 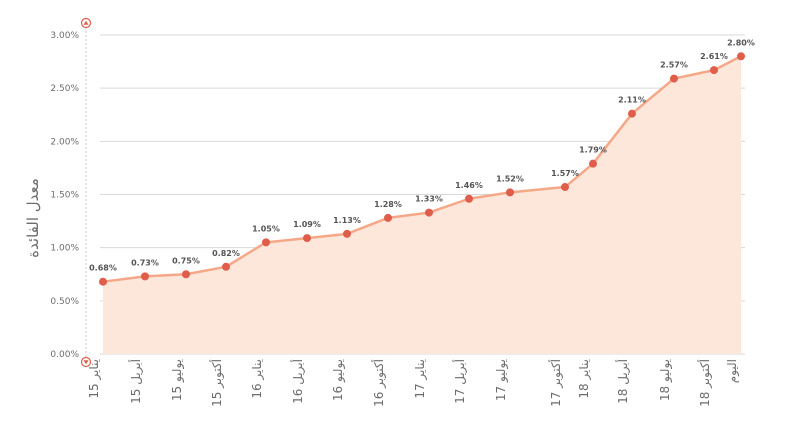 What do you see at coordinates (136, 381) in the screenshot?
I see `x-tick-label: 15 أبريل` at bounding box center [136, 381].